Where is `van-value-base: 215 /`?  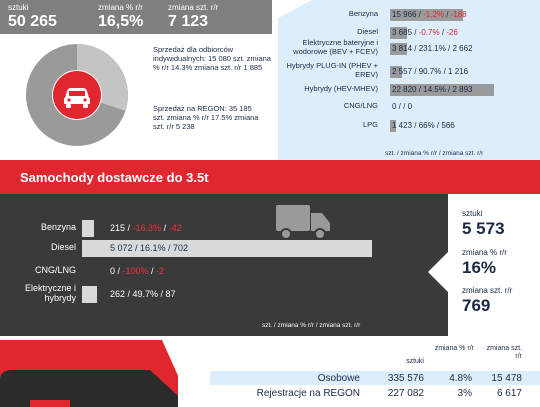
van-value-base: 215 / is located at coordinates (121, 228).